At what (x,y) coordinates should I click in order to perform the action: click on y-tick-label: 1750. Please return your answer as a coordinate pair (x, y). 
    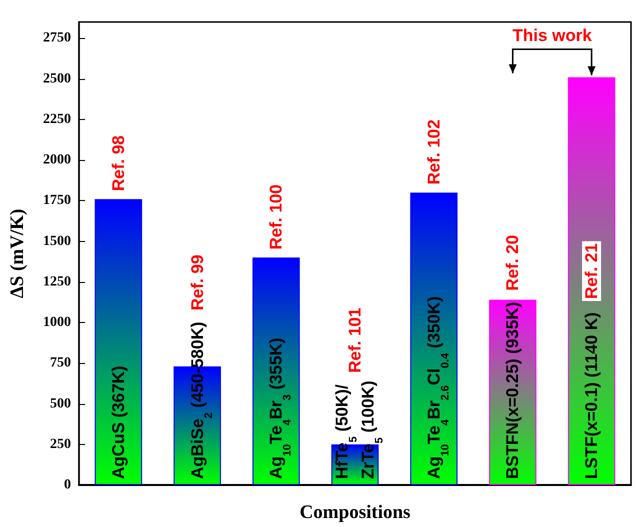
    Looking at the image, I should click on (57, 200).